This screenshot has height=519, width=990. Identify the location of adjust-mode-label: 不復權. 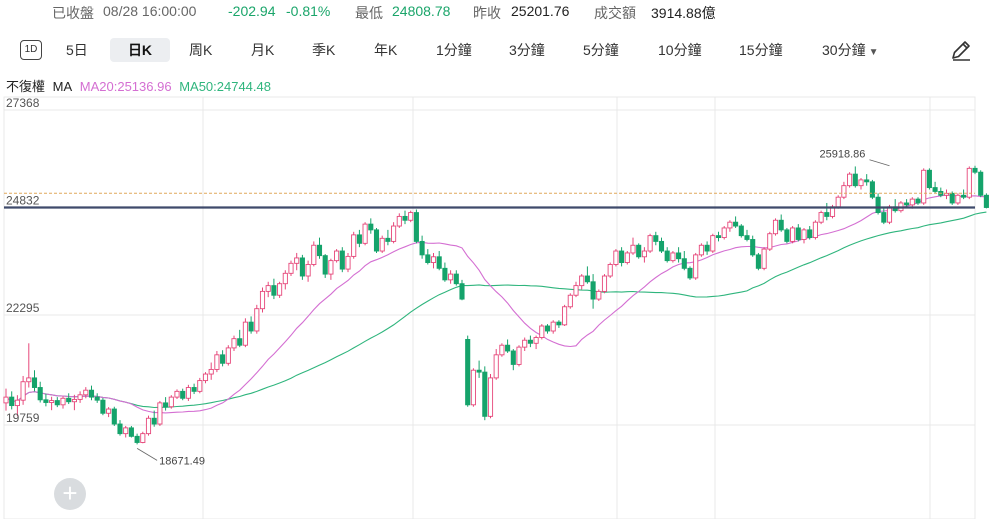
(26, 86).